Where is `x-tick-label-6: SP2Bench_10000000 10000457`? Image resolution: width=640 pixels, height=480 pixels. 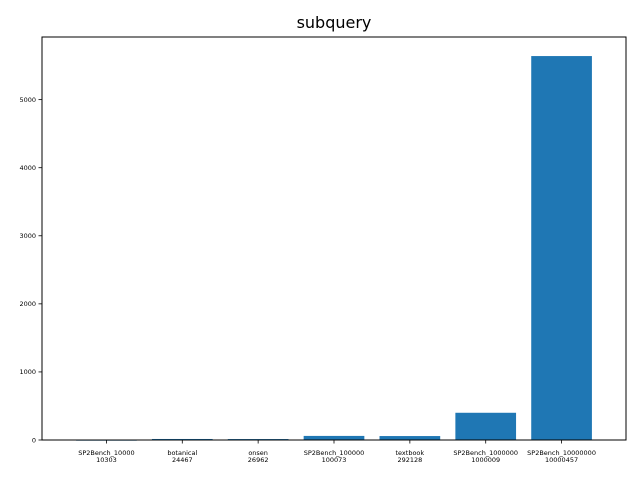
x-tick-label-6: SP2Bench_10000000 10000457 is located at coordinates (561, 456).